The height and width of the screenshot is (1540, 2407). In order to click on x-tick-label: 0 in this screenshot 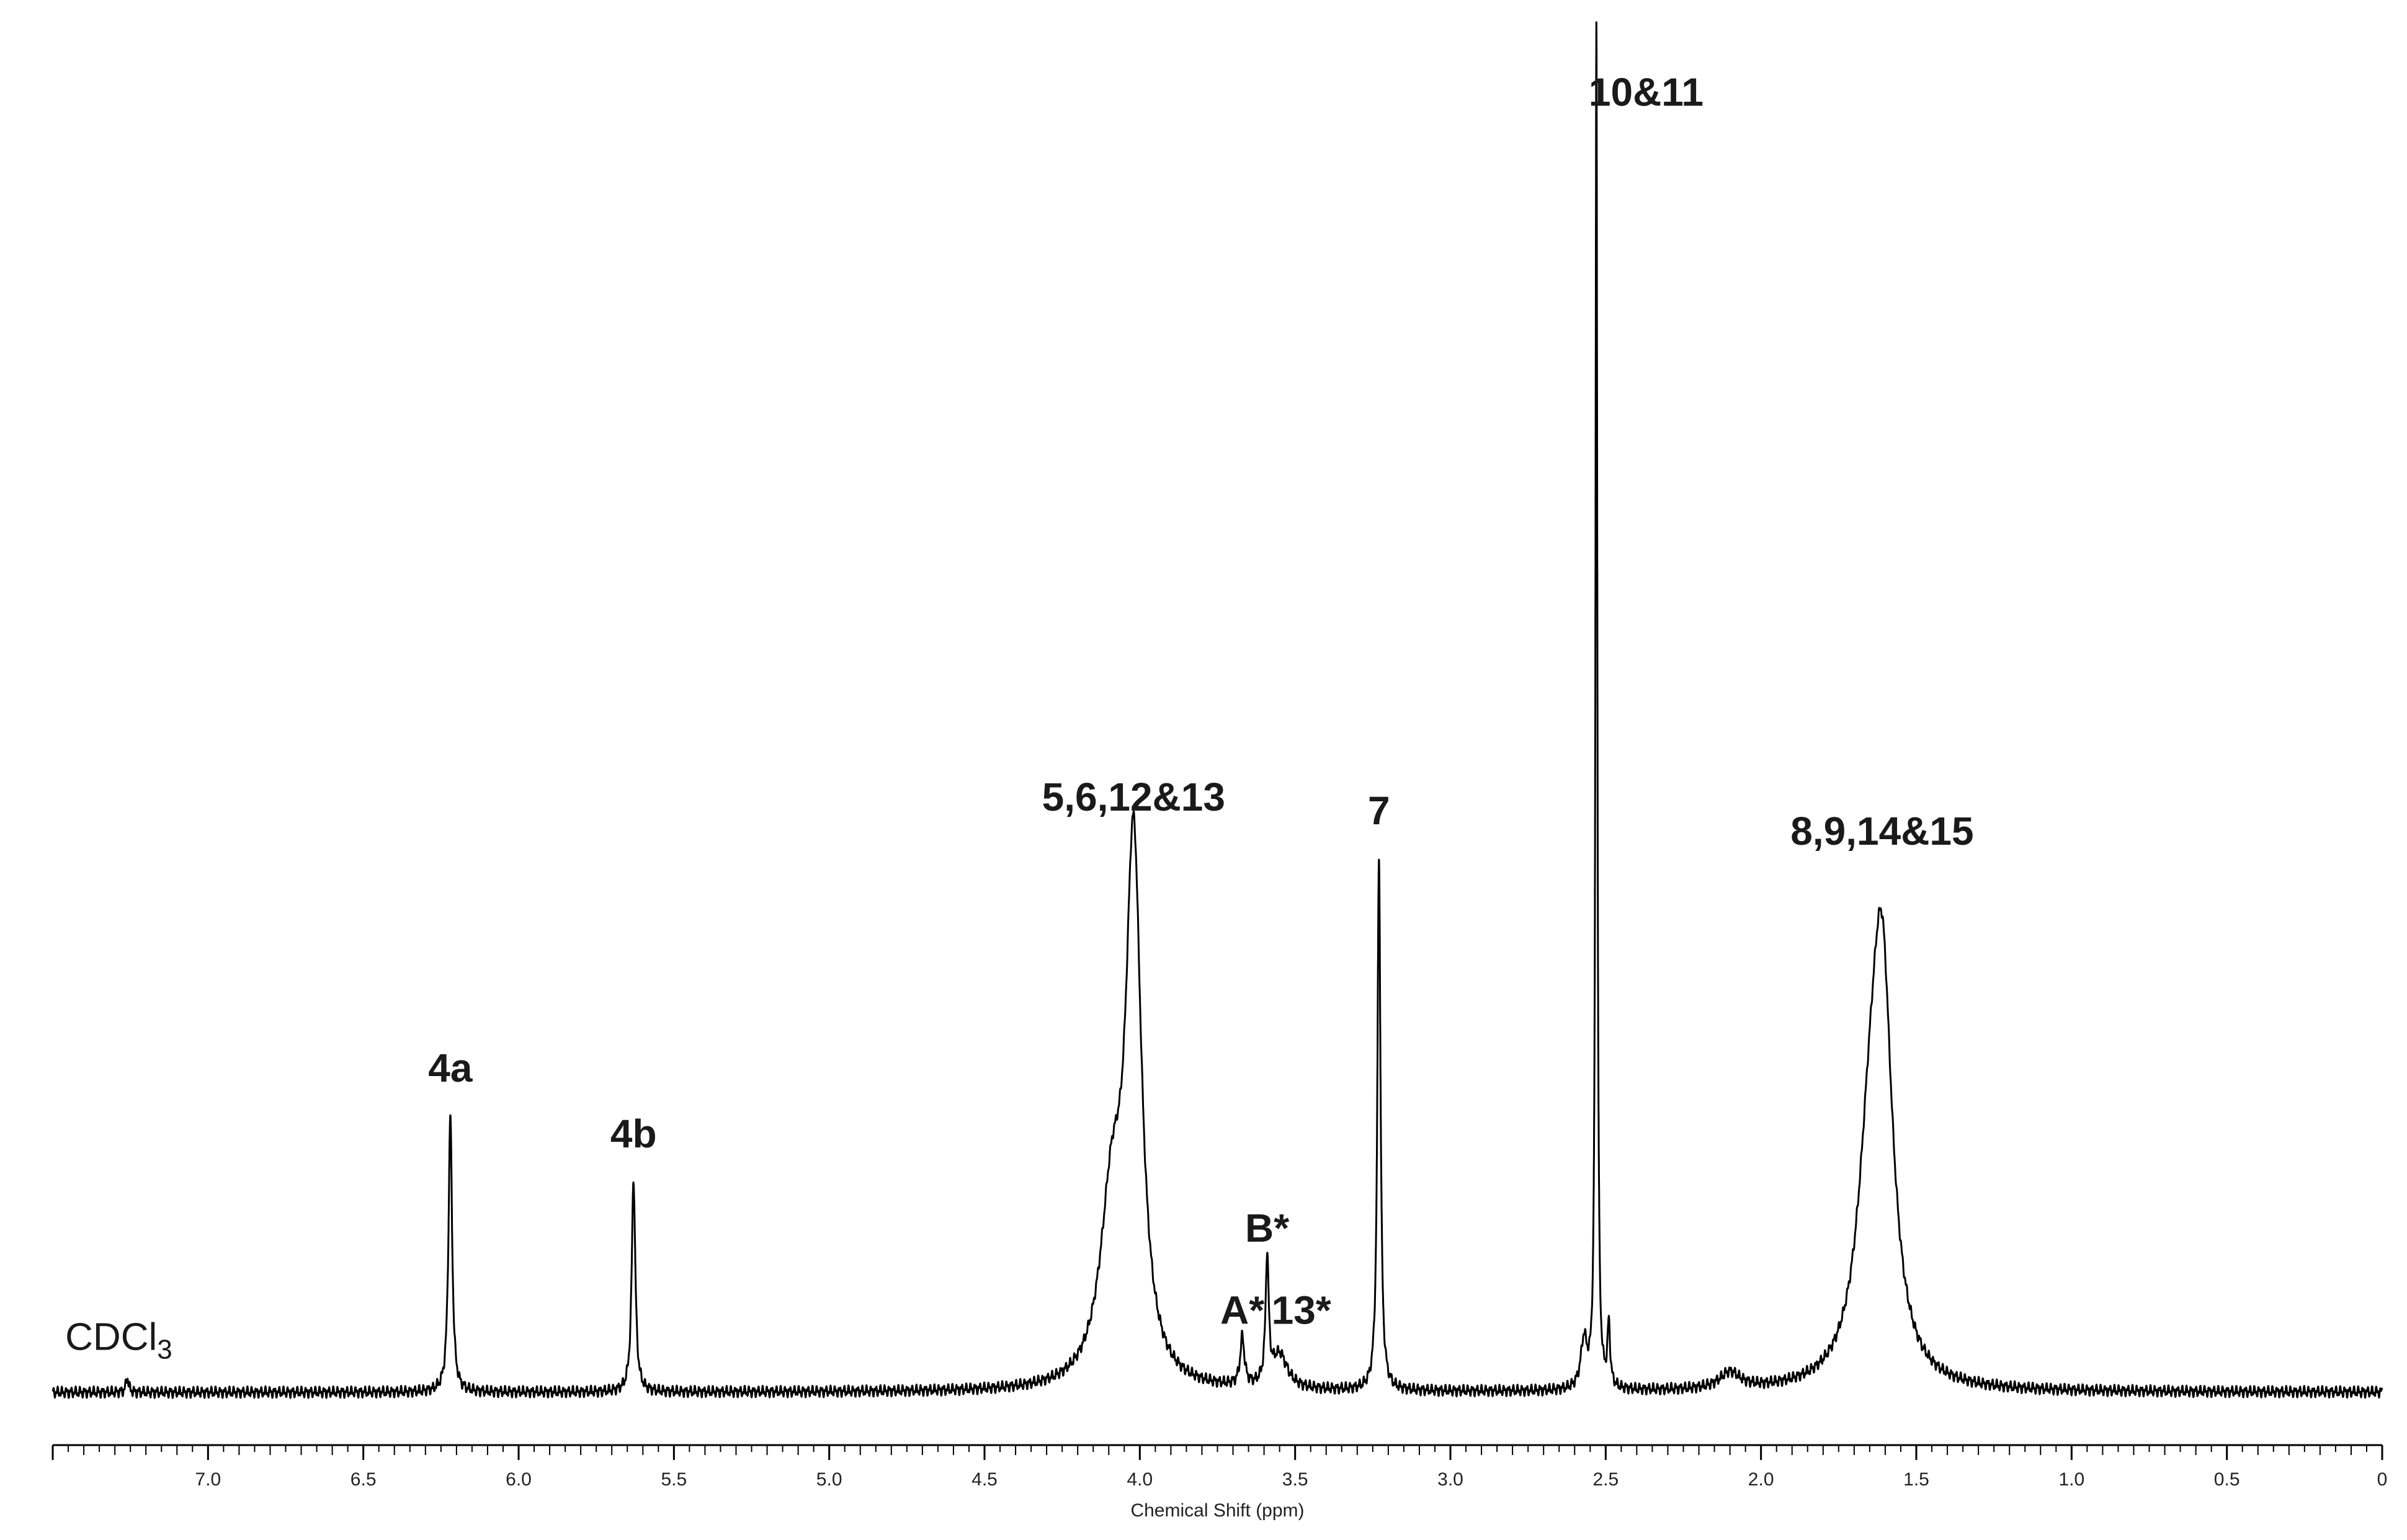, I will do `click(2382, 1480)`.